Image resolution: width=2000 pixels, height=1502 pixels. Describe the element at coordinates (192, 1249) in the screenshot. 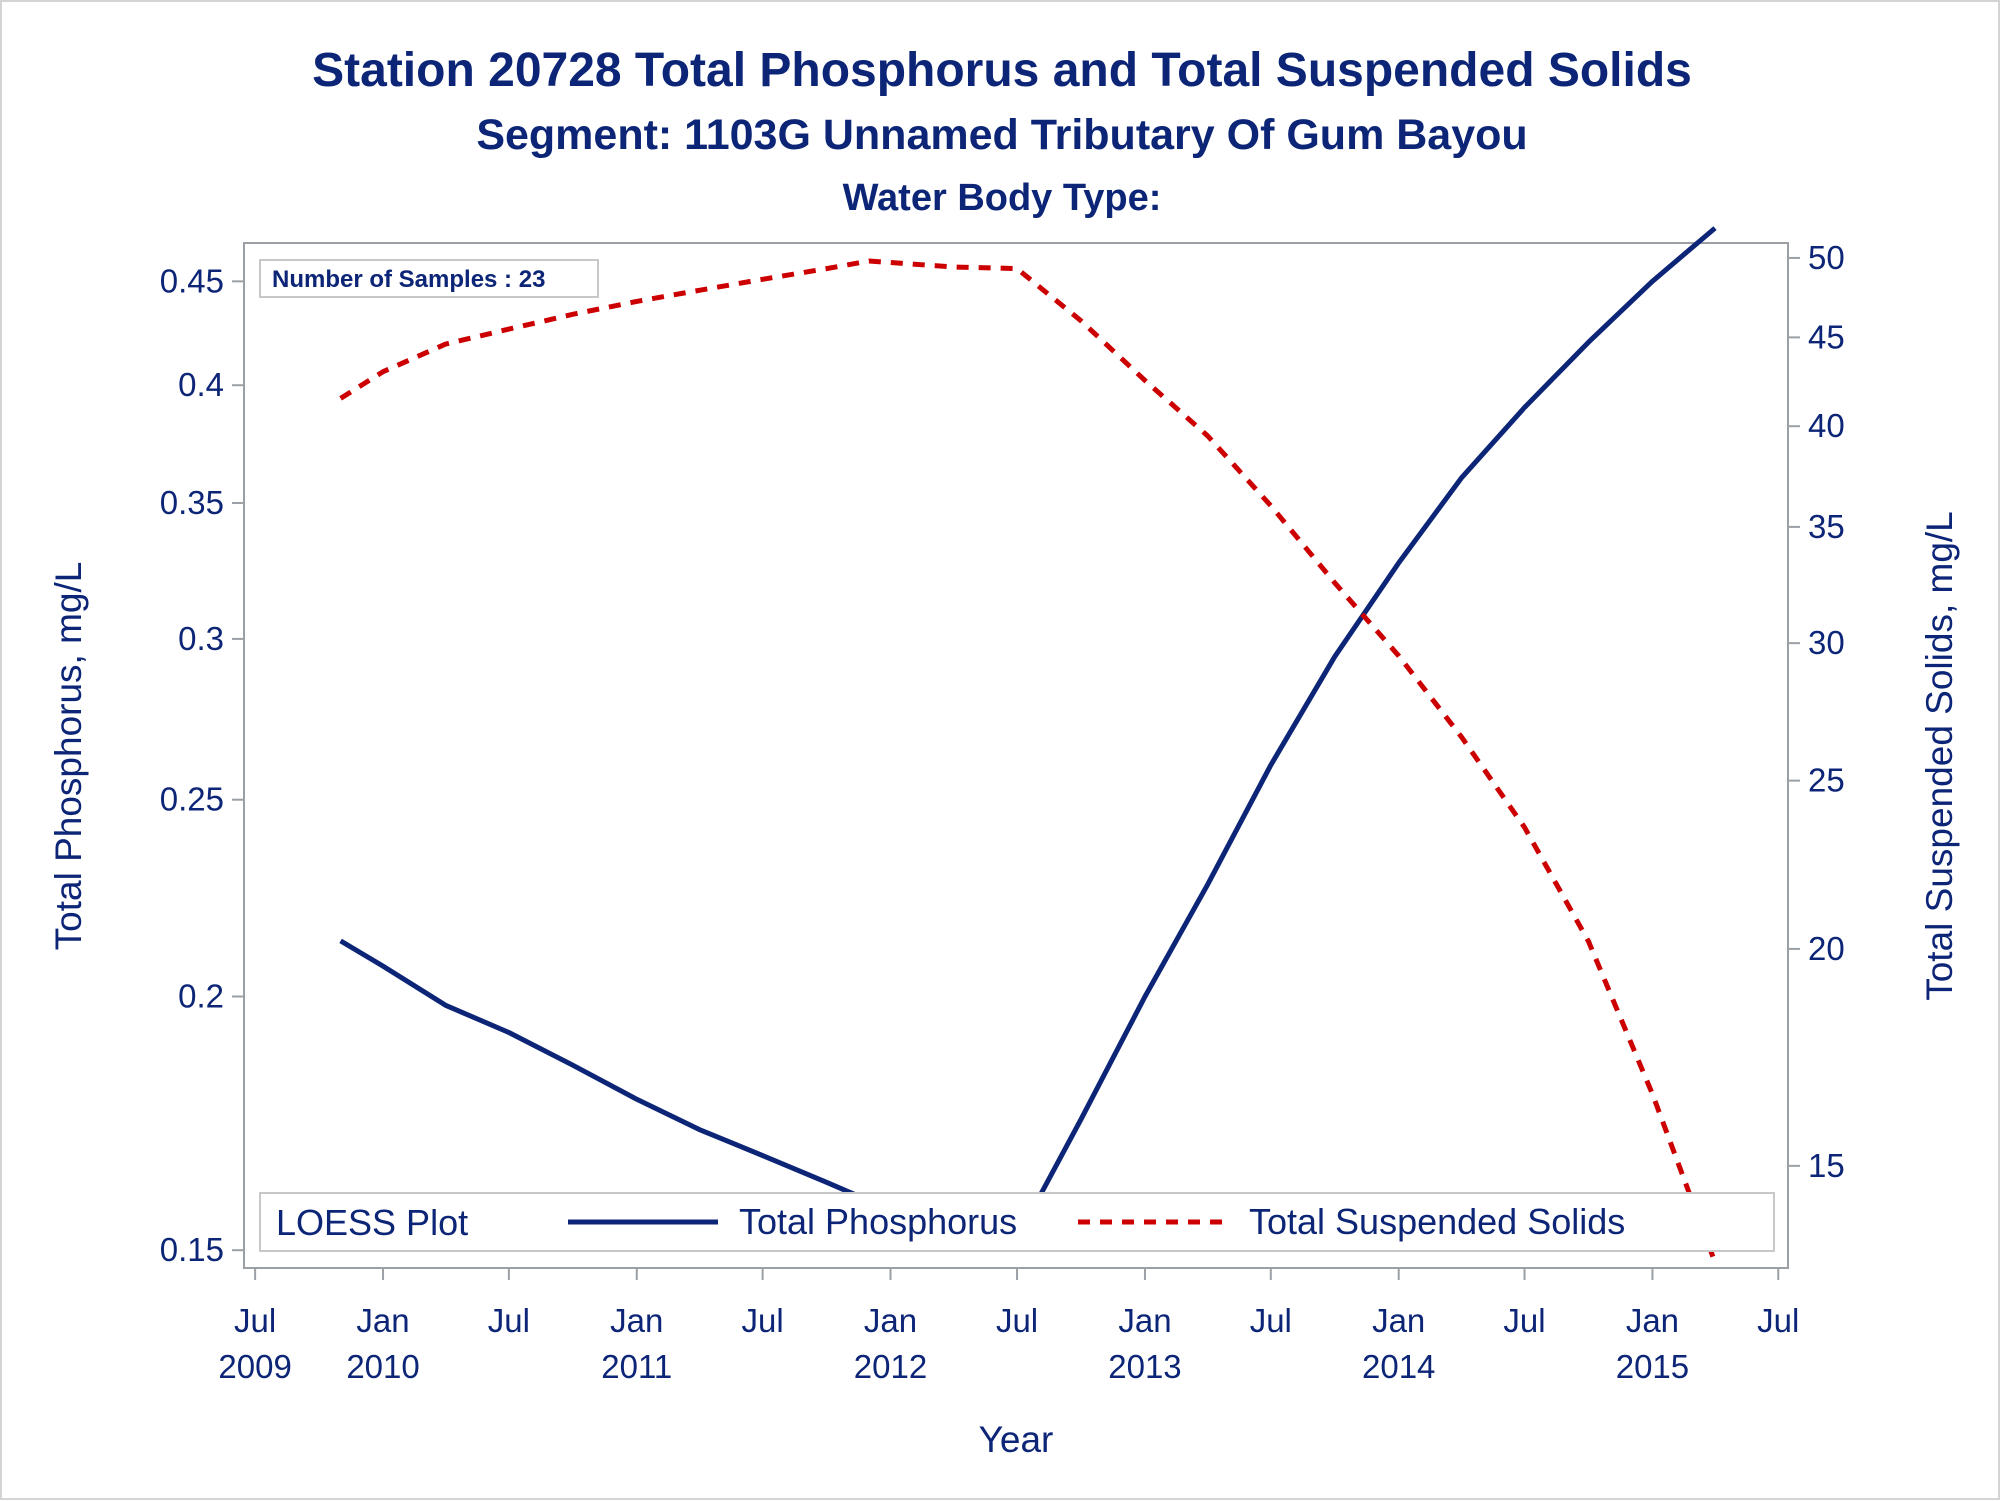

I see `y-left-tick-label: 0.15` at that location.